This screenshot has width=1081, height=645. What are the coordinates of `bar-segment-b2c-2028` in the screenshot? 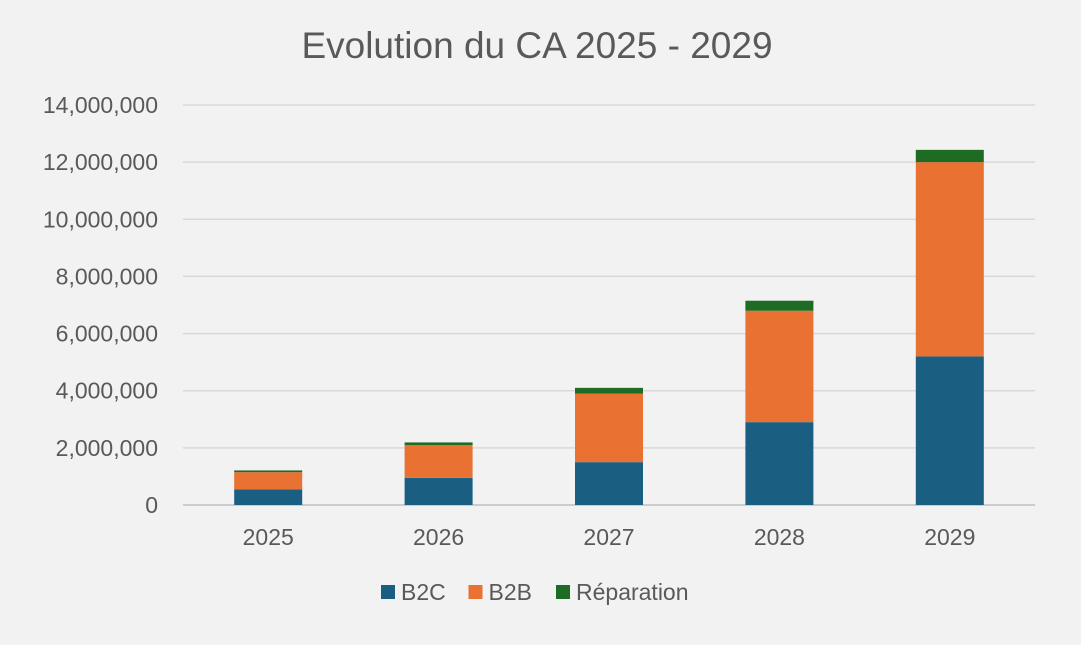 It's located at (779, 463).